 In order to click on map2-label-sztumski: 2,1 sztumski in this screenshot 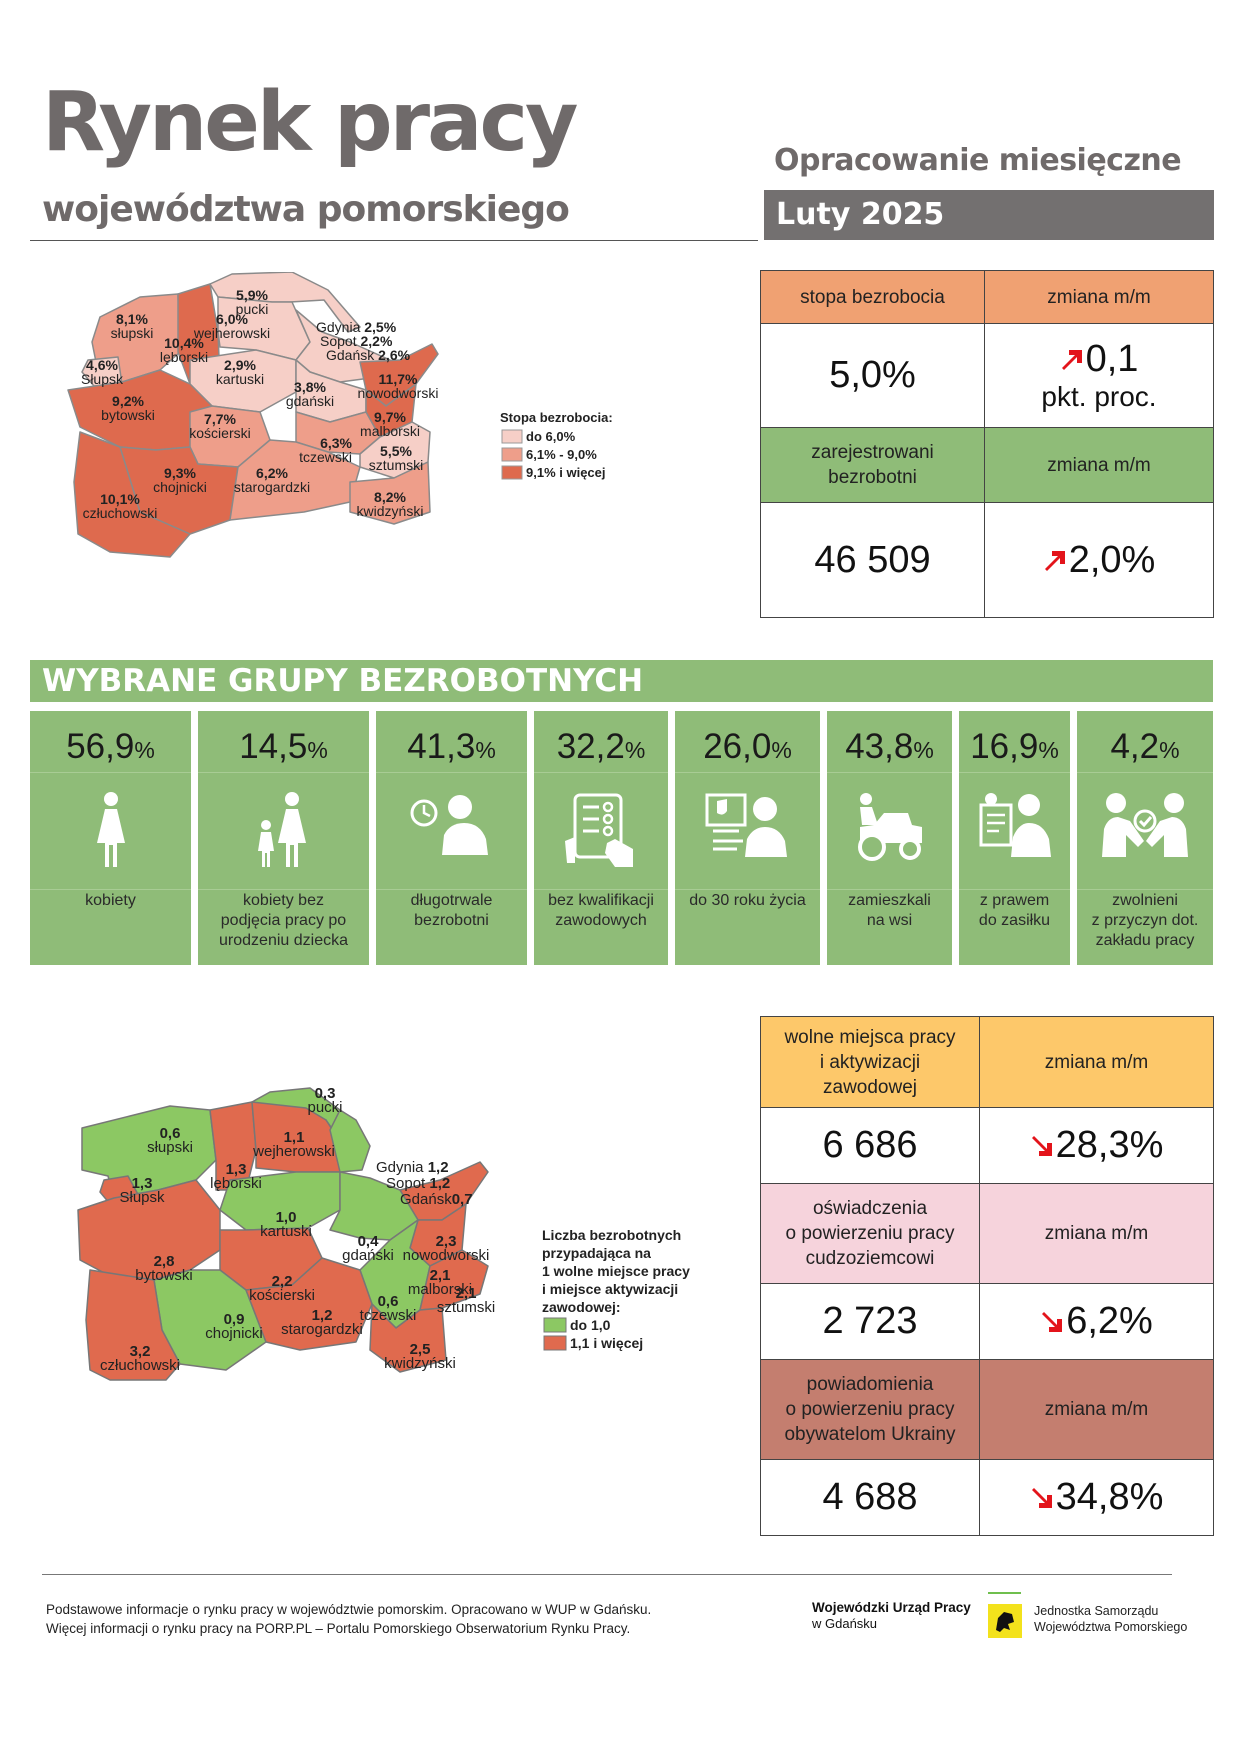, I will do `click(466, 1300)`.